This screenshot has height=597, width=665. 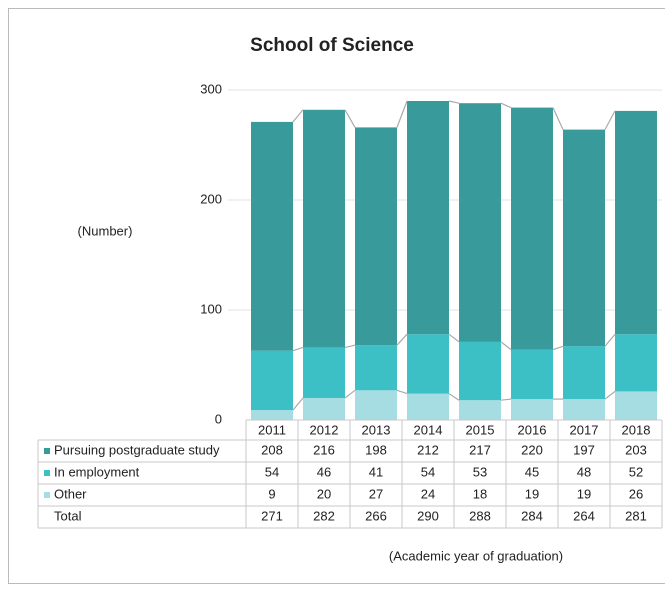 What do you see at coordinates (636, 449) in the screenshot?
I see `table-value: 203` at bounding box center [636, 449].